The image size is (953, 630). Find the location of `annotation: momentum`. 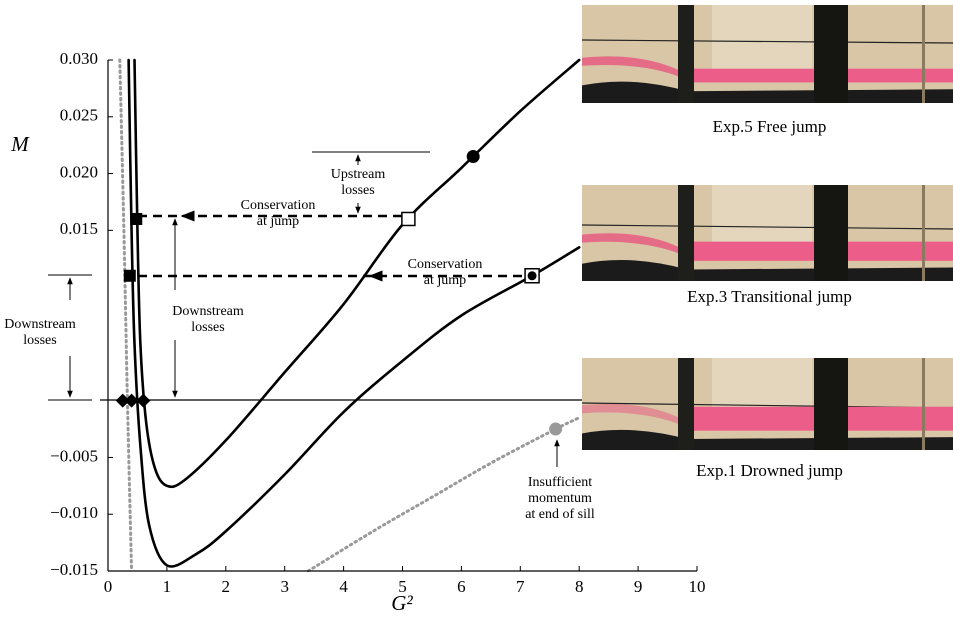

annotation: momentum is located at coordinates (560, 498).